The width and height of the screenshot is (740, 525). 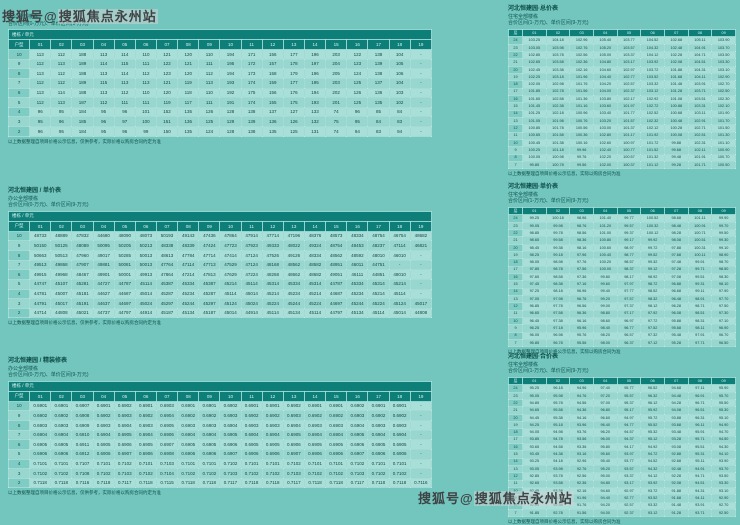 What do you see at coordinates (293, 313) in the screenshot?
I see `table-cell: 45134` at bounding box center [293, 313].